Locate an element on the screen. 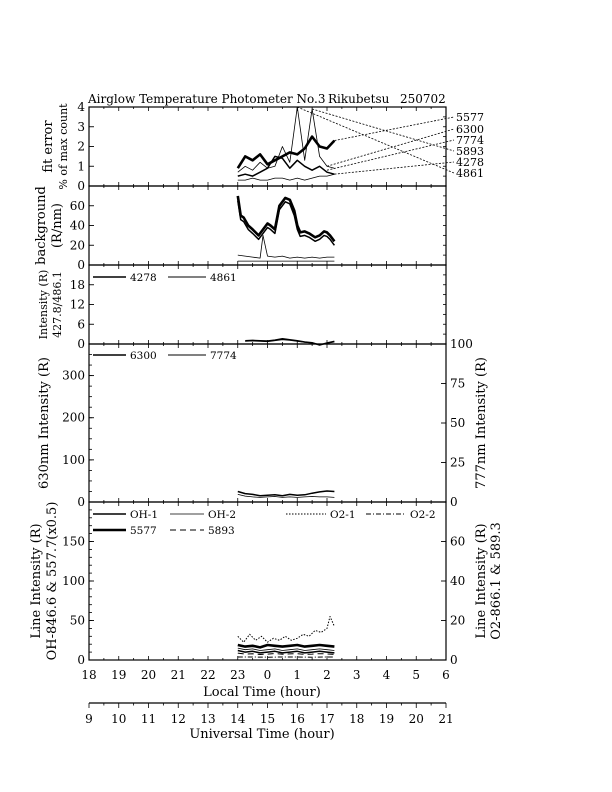  intensity-427-486-ytick-label-left: 6 is located at coordinates (81, 324).